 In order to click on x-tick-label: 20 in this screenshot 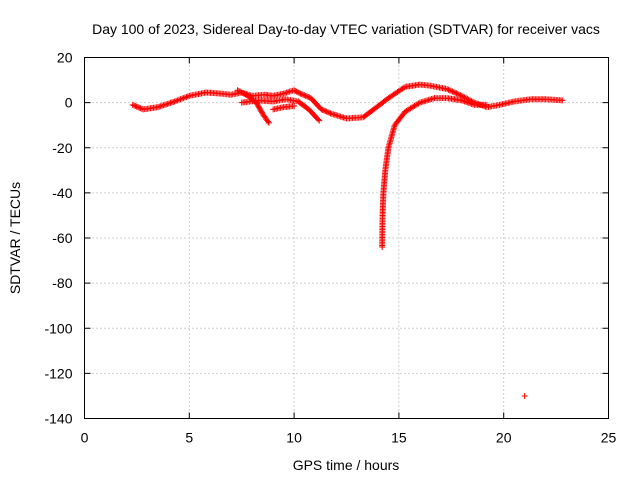, I will do `click(504, 438)`.